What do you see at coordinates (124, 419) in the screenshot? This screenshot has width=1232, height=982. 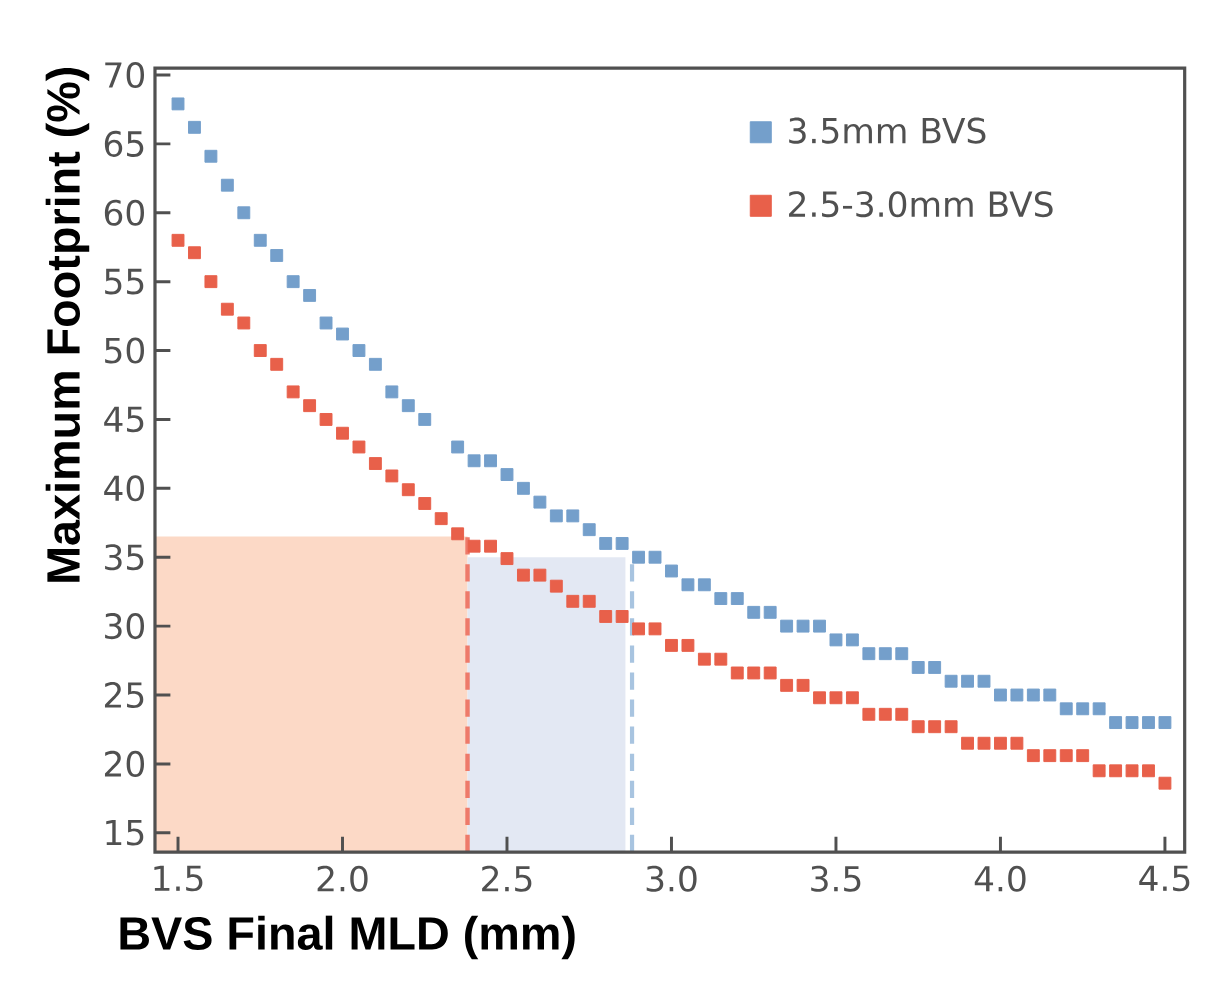 I see `y-tick-label: 45` at bounding box center [124, 419].